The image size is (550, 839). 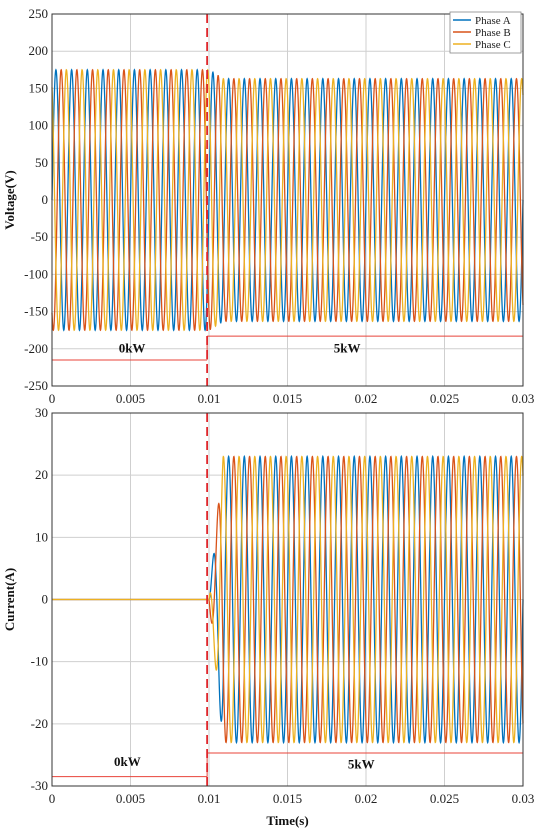 What do you see at coordinates (39, 723) in the screenshot?
I see `y-tick-label: -20` at bounding box center [39, 723].